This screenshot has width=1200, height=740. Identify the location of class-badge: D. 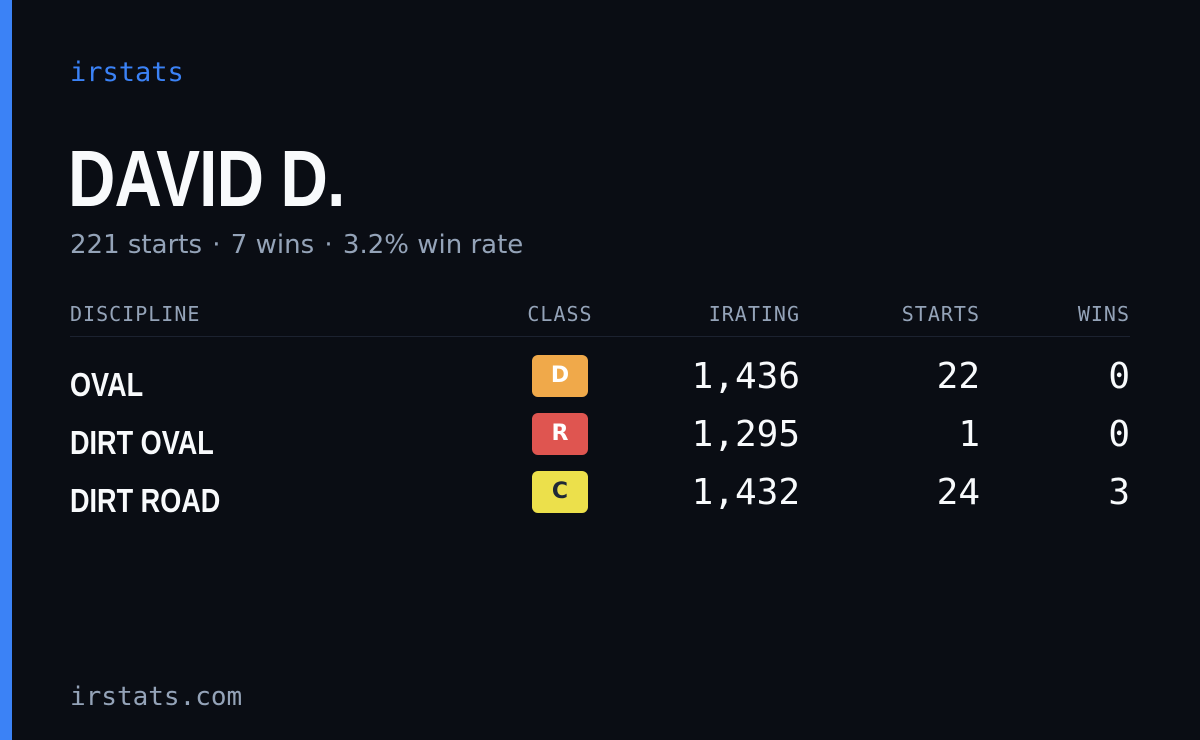
(560, 376).